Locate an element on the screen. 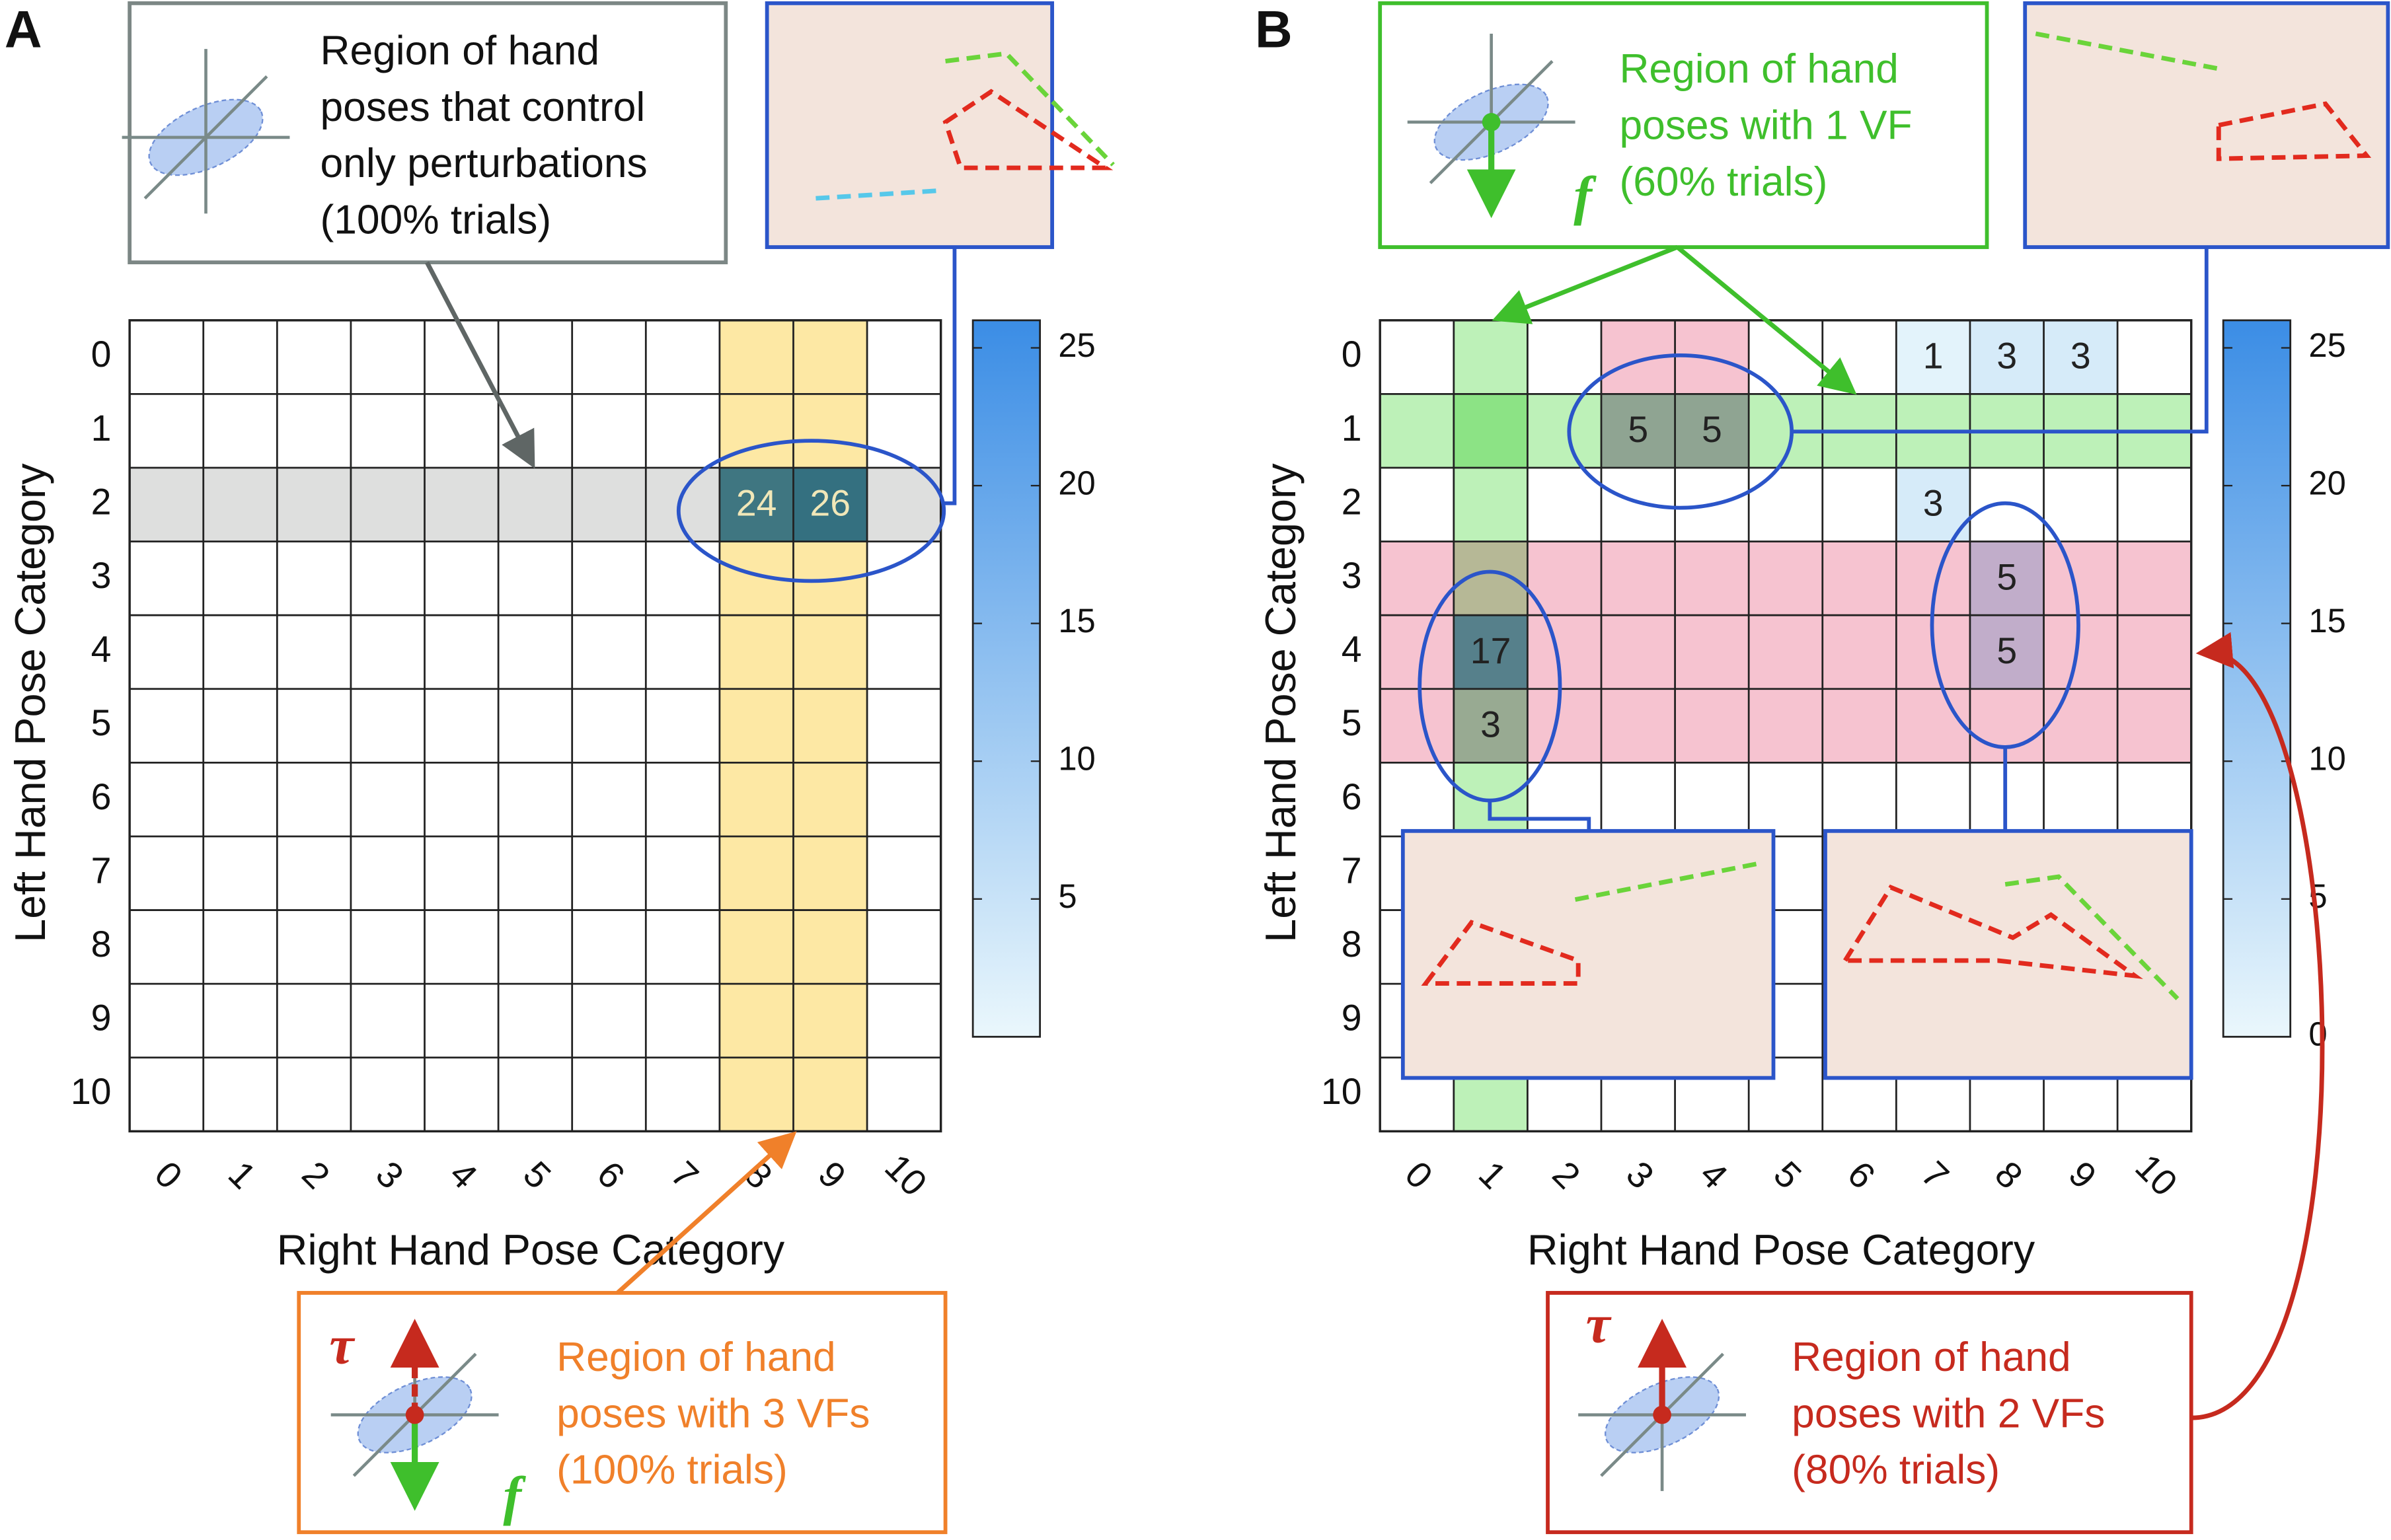 This screenshot has width=2391, height=1540. y-tick-label: 10 is located at coordinates (92, 1091).